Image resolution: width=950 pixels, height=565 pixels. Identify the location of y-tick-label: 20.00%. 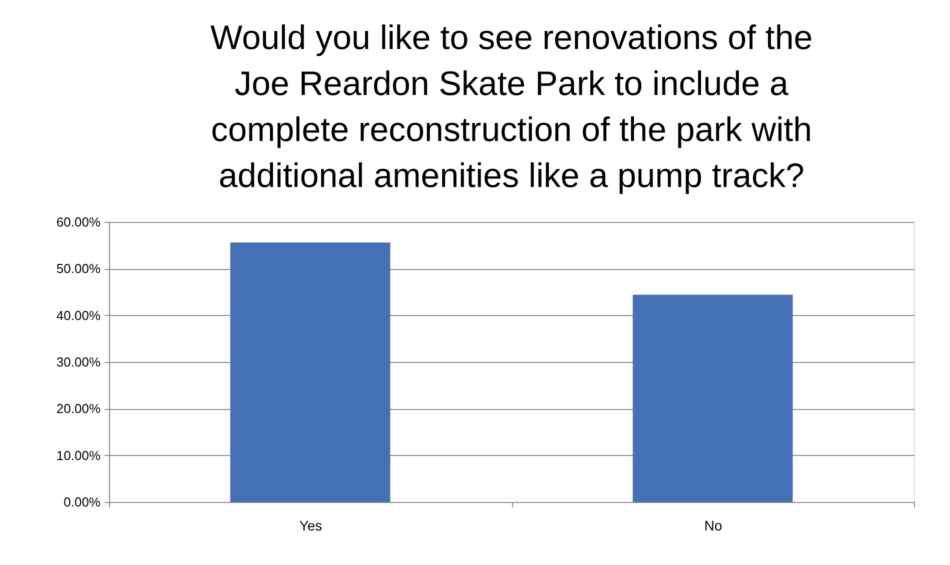
(78, 408).